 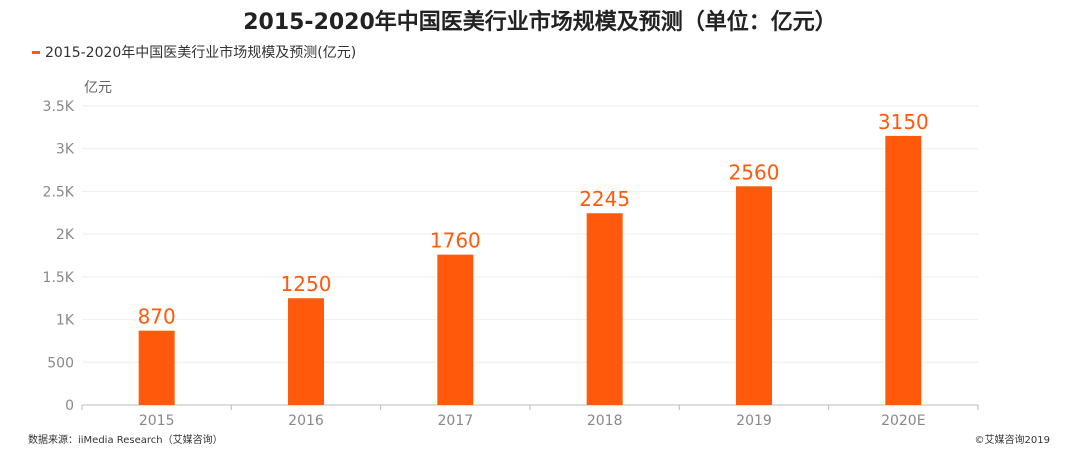 What do you see at coordinates (36, 52) in the screenshot?
I see `legend-swatch` at bounding box center [36, 52].